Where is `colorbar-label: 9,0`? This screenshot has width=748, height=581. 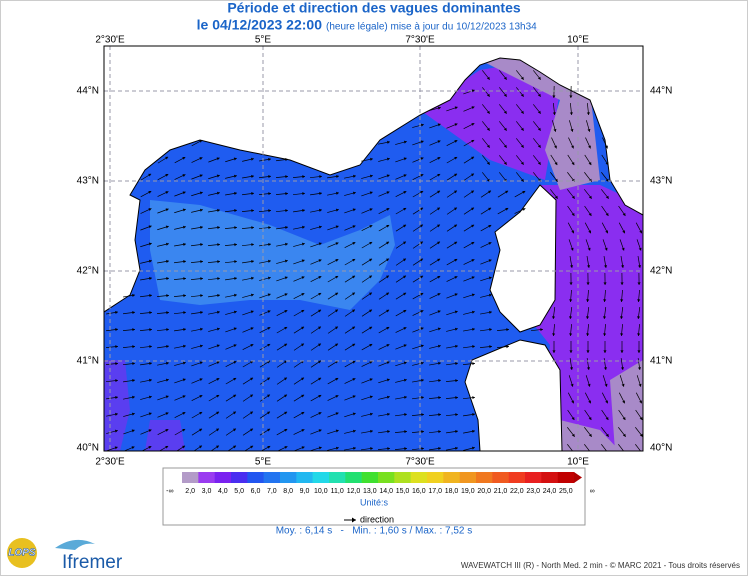
colorbar-label: 9,0 is located at coordinates (305, 491).